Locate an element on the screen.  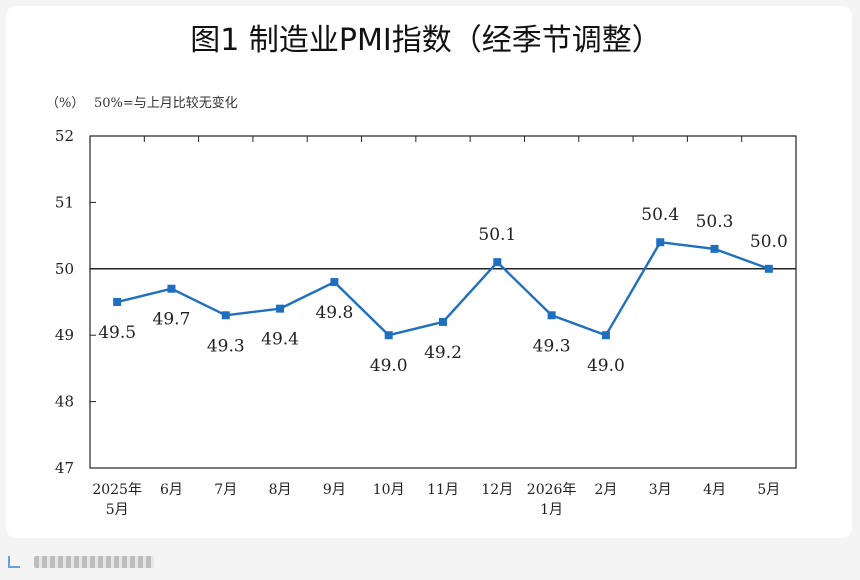
footer is located at coordinates (81, 562).